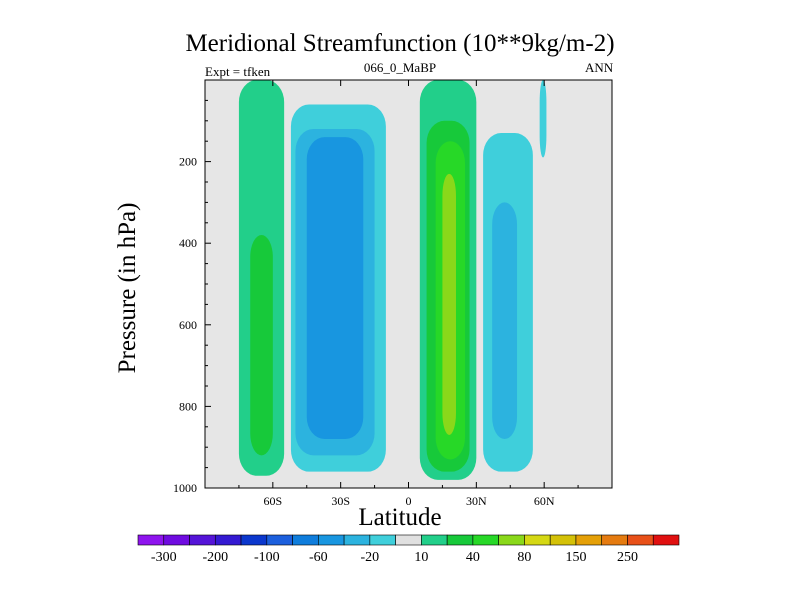 The width and height of the screenshot is (800, 600). I want to click on colorbar-label: -20, so click(370, 557).